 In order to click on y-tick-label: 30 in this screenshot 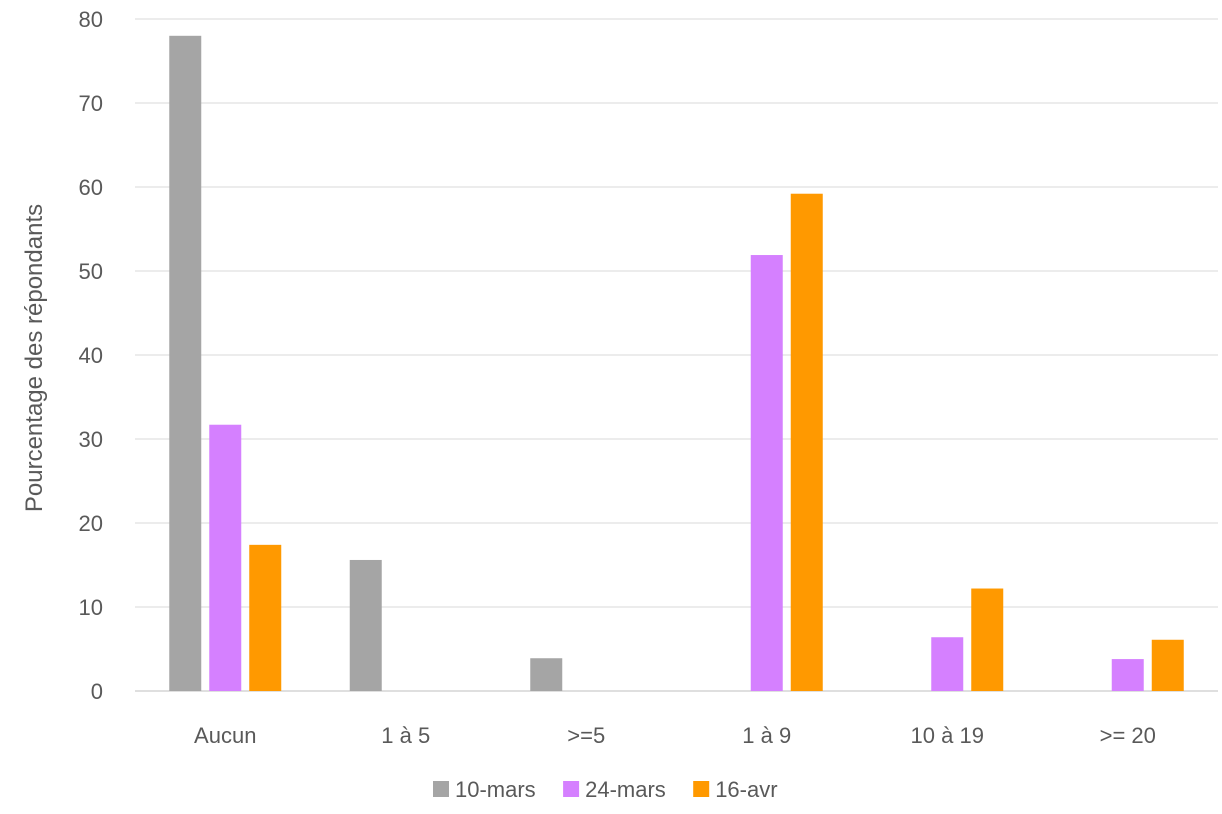, I will do `click(91, 439)`.